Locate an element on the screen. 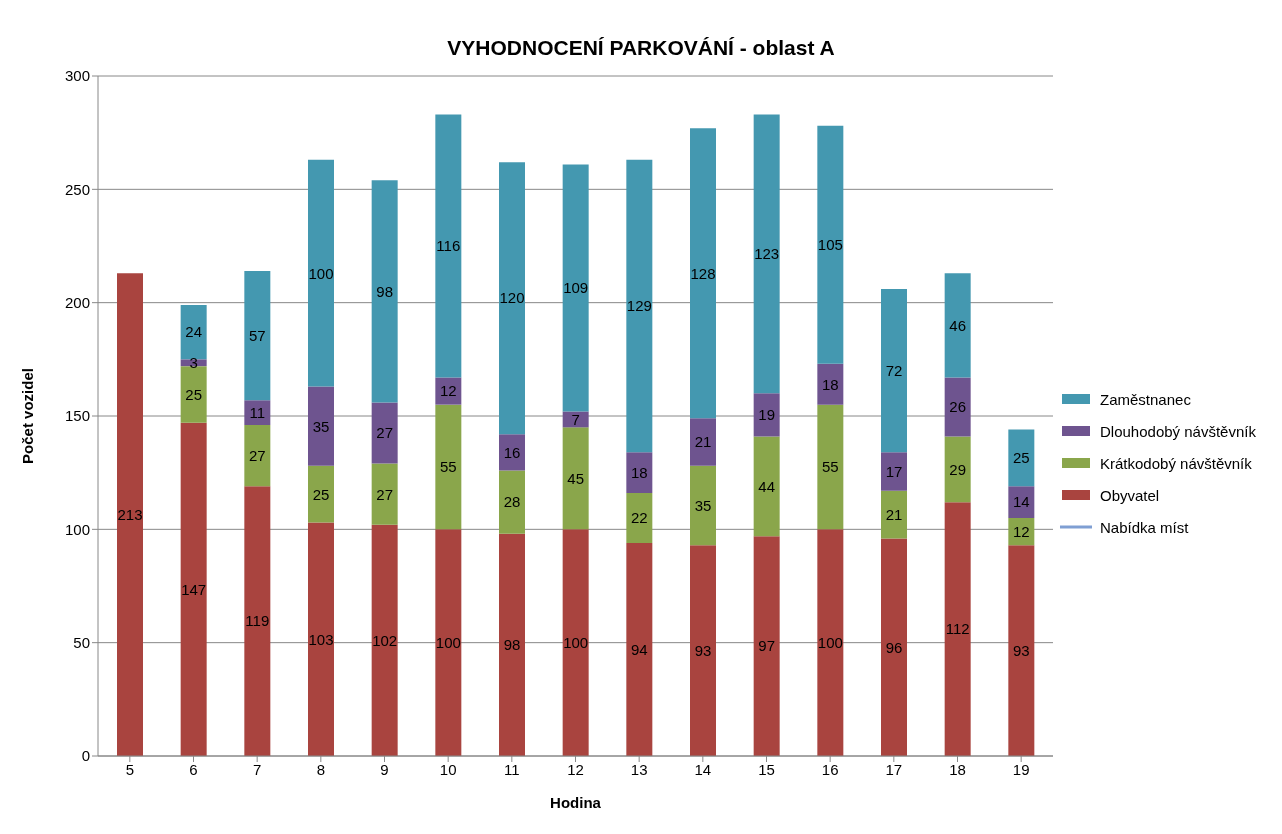 The image size is (1282, 834). data-label: 213 is located at coordinates (130, 514).